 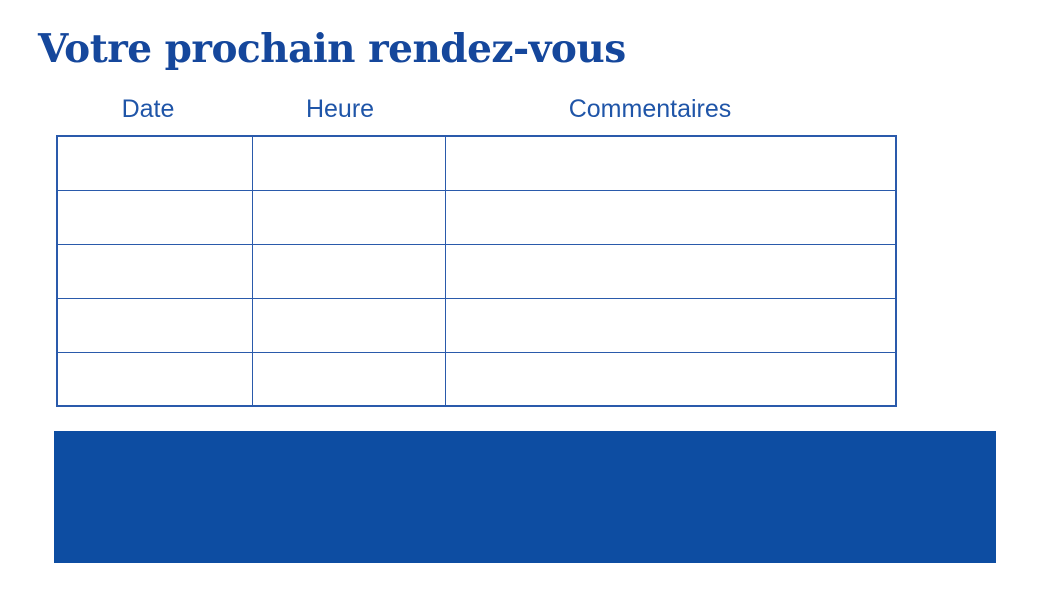 What do you see at coordinates (148, 109) in the screenshot?
I see `column-header-date: Date` at bounding box center [148, 109].